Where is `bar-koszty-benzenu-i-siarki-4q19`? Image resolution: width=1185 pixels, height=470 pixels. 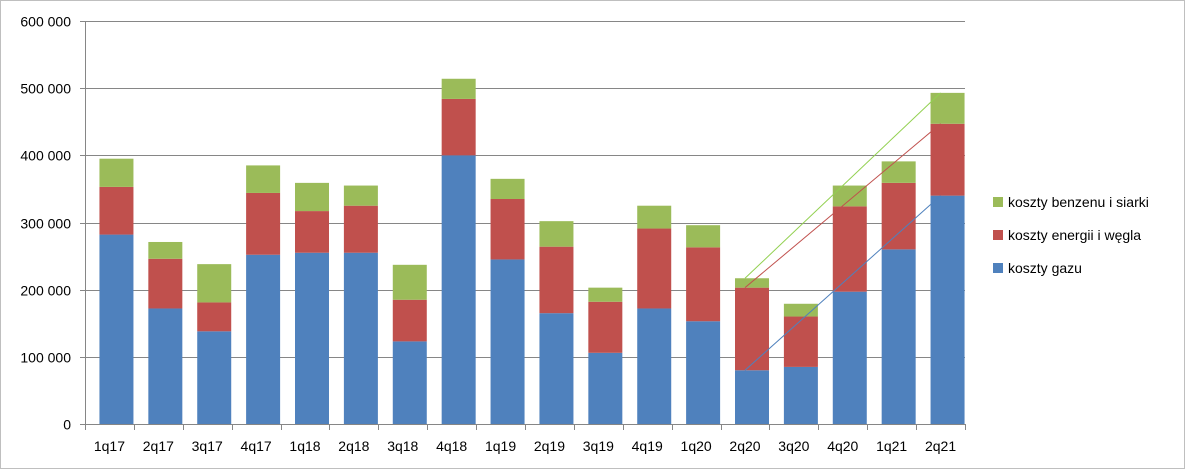
bar-koszty-benzenu-i-siarki-4q19 is located at coordinates (654, 217).